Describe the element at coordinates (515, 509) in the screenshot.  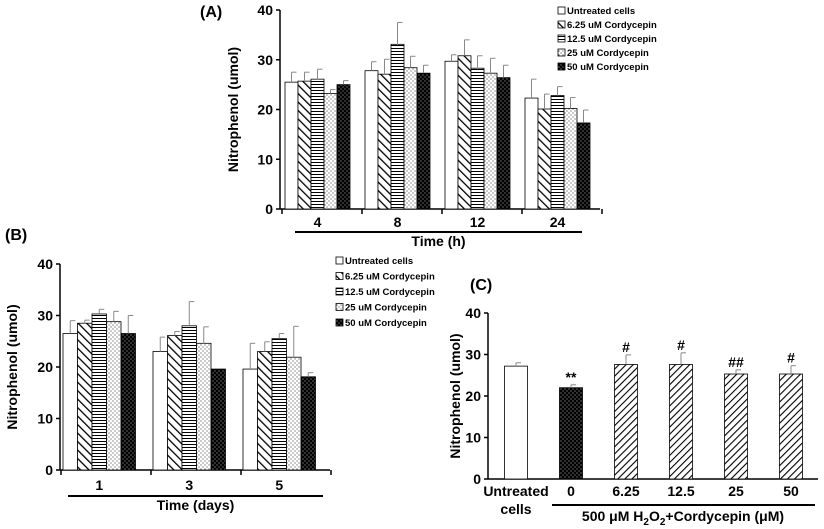
I see `x-tick-label: cells` at that location.